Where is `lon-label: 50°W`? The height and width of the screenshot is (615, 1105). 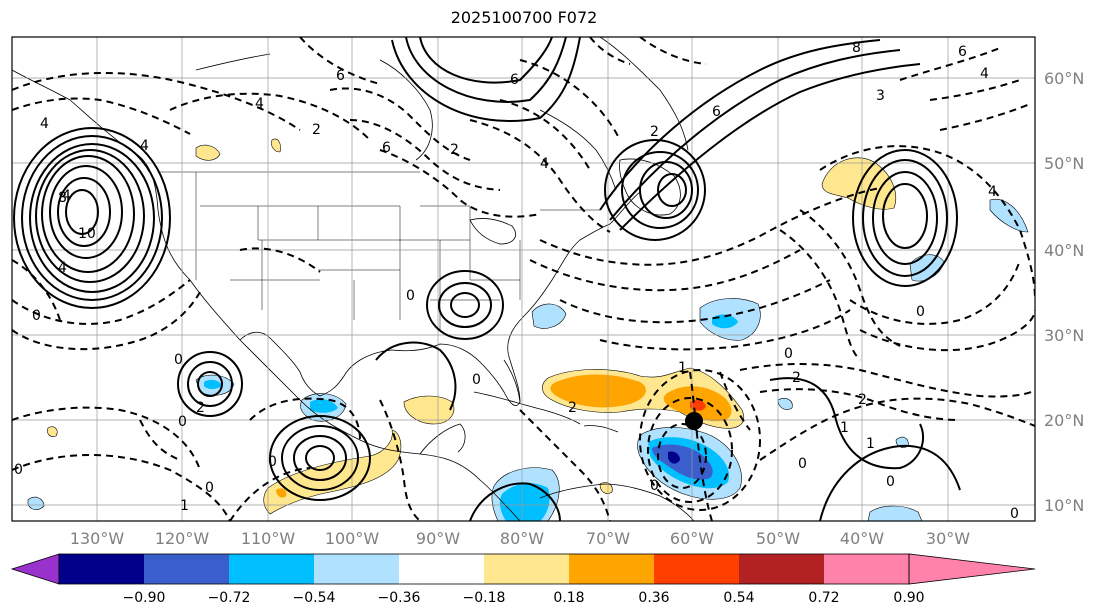 lon-label: 50°W is located at coordinates (778, 538).